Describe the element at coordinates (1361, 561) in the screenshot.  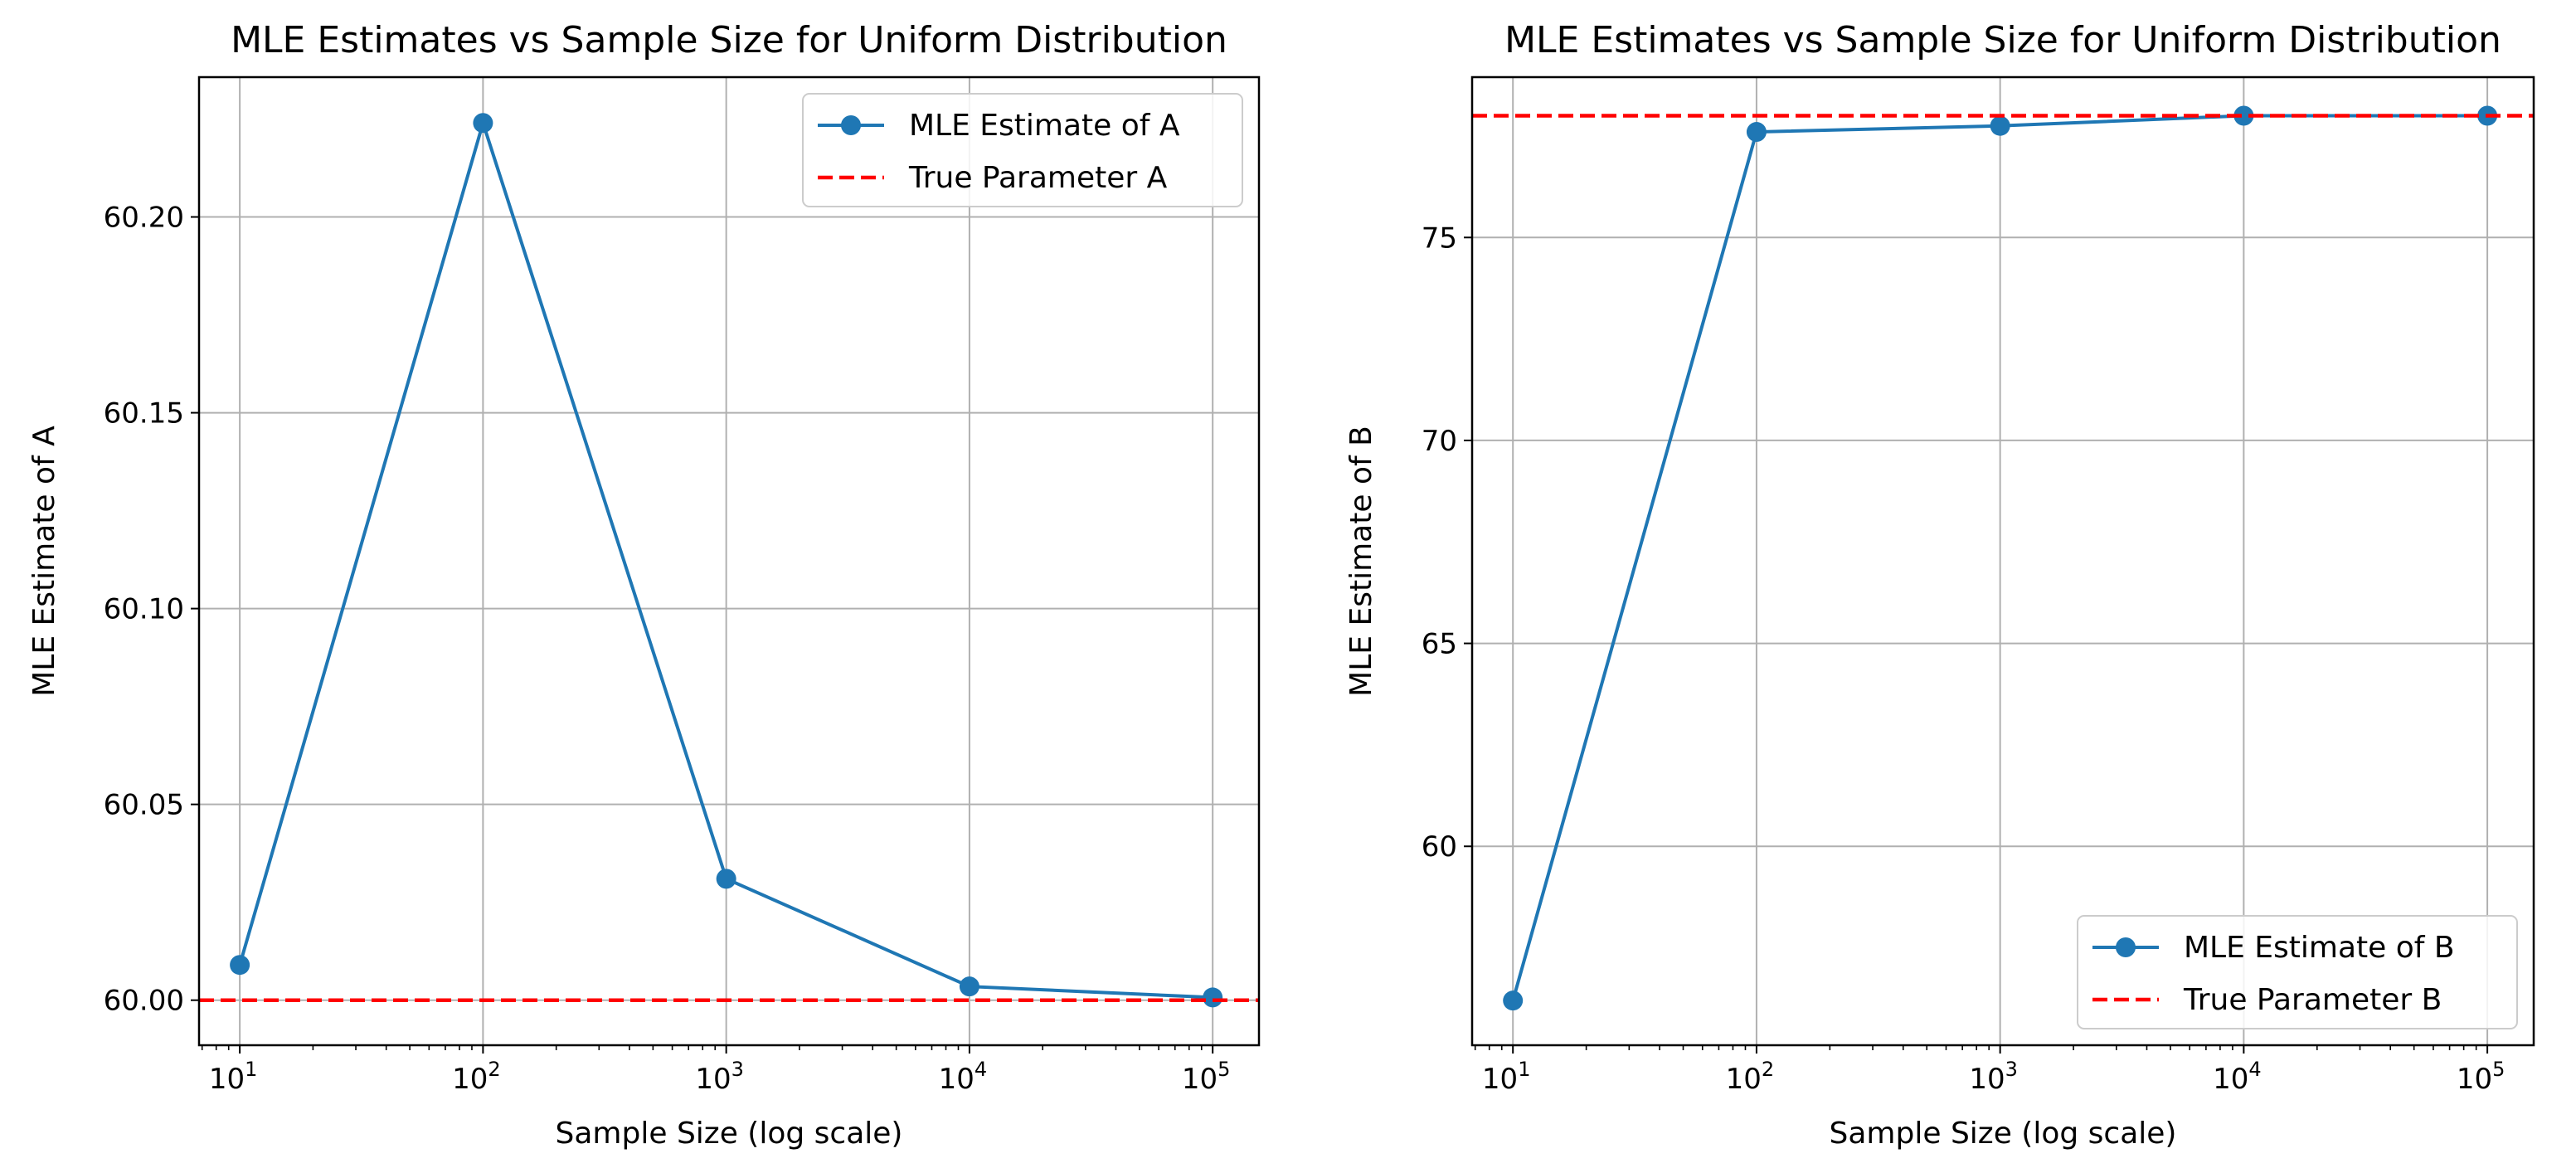
I see `y-axis-label: MLE Estimate of B` at that location.